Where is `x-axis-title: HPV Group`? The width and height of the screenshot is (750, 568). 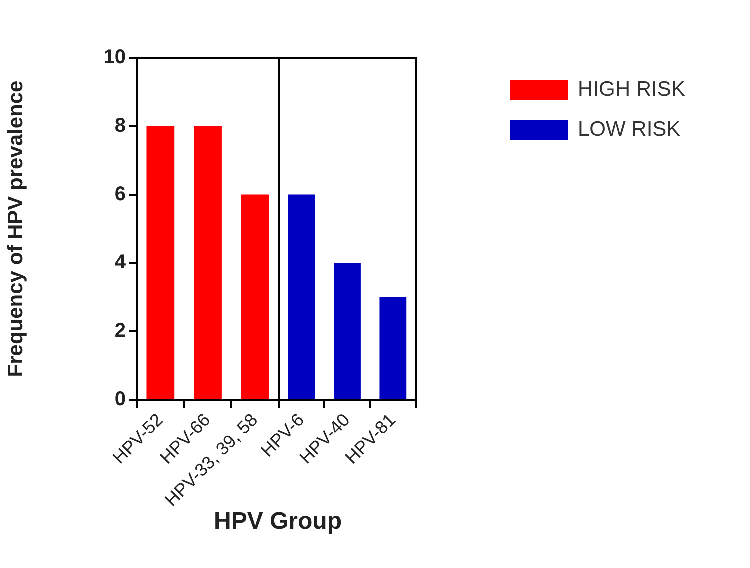 x-axis-title: HPV Group is located at coordinates (277, 522).